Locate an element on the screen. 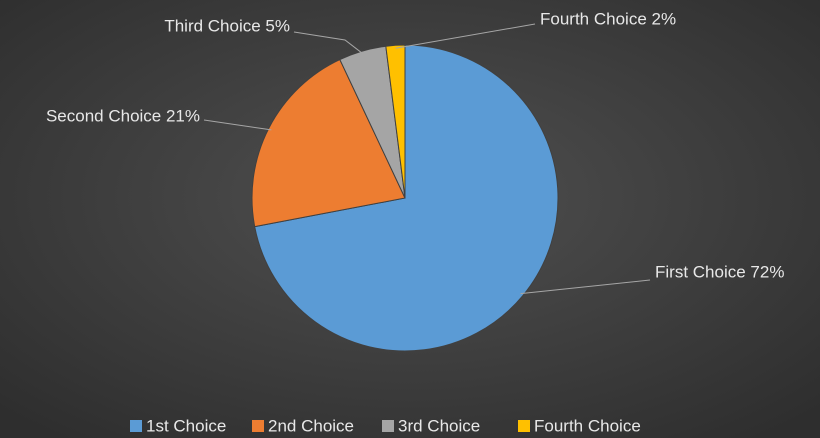 Image resolution: width=820 pixels, height=438 pixels. data-label: Fourth Choice 2% is located at coordinates (608, 18).